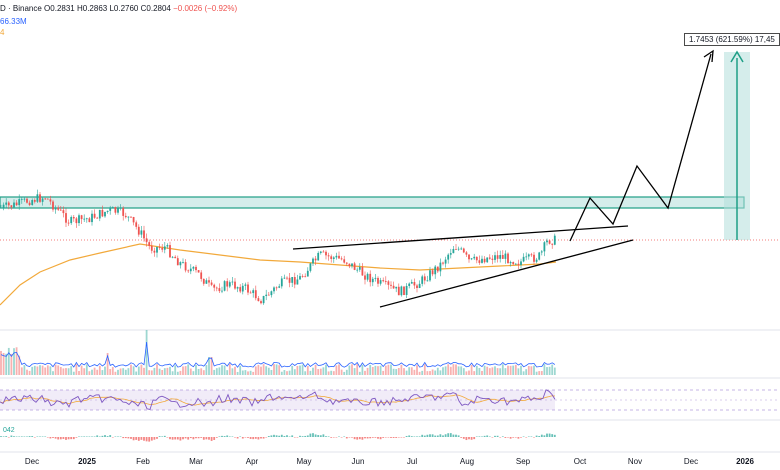  I want to click on projection-path, so click(640, 147).